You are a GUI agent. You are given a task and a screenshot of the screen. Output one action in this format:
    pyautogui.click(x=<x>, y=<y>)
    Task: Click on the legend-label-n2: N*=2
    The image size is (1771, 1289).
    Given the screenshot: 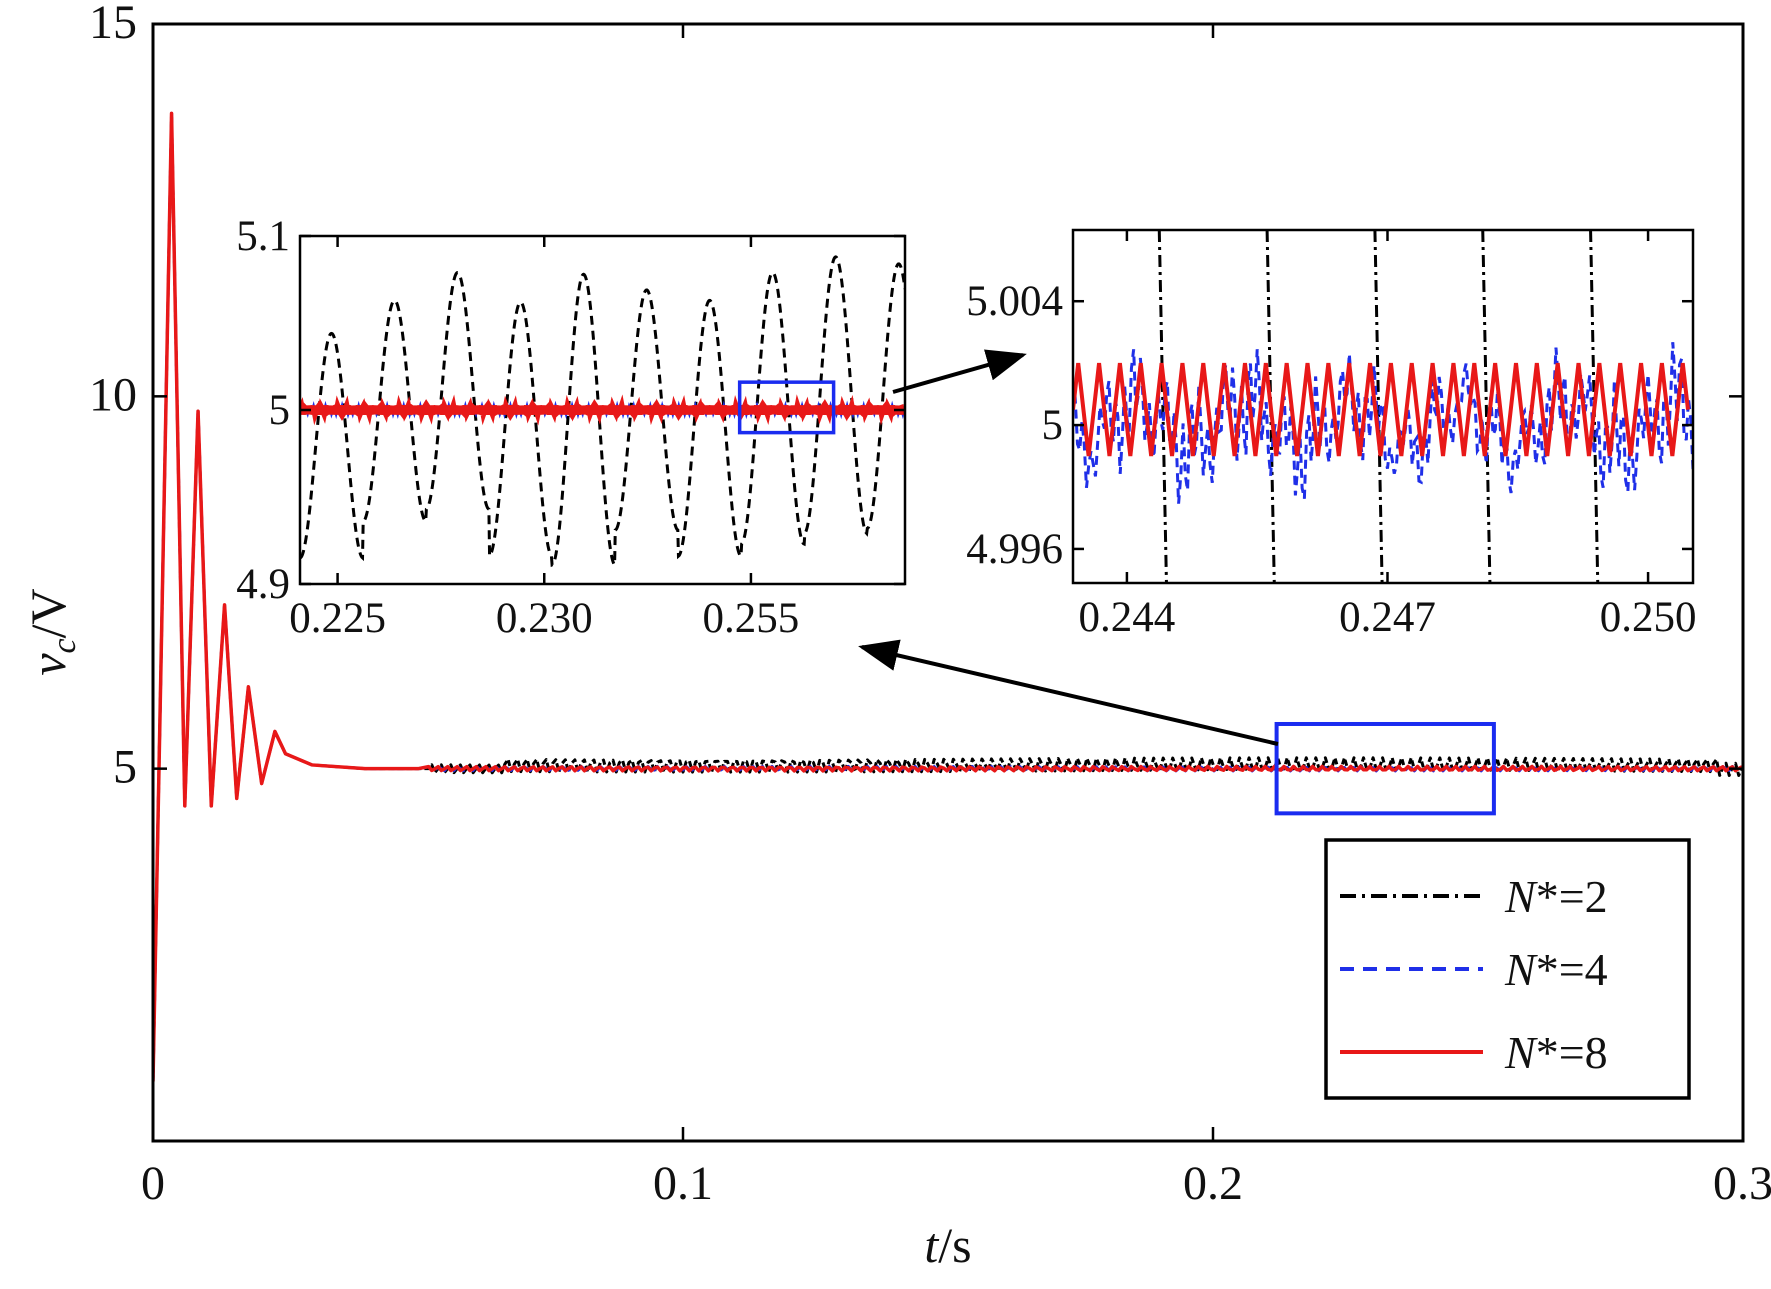 What is the action you would take?
    pyautogui.click(x=1556, y=896)
    